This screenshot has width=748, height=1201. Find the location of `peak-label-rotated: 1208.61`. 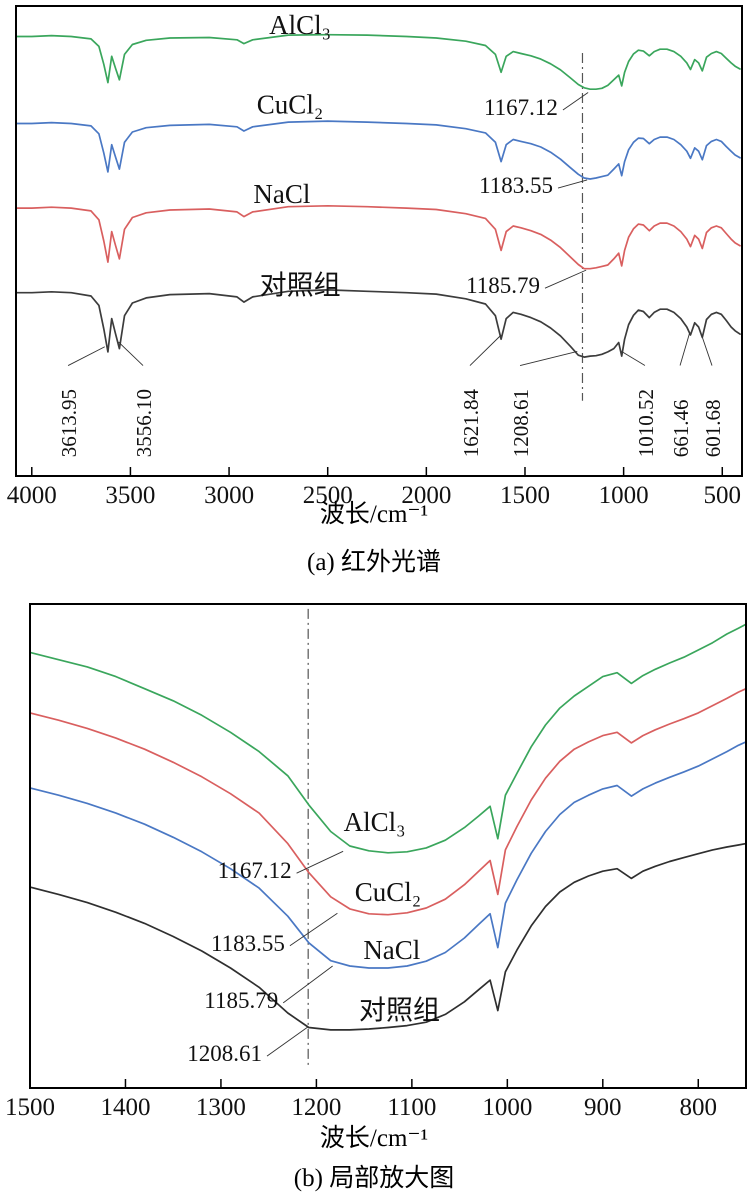

peak-label-rotated: 1208.61 is located at coordinates (521, 423).